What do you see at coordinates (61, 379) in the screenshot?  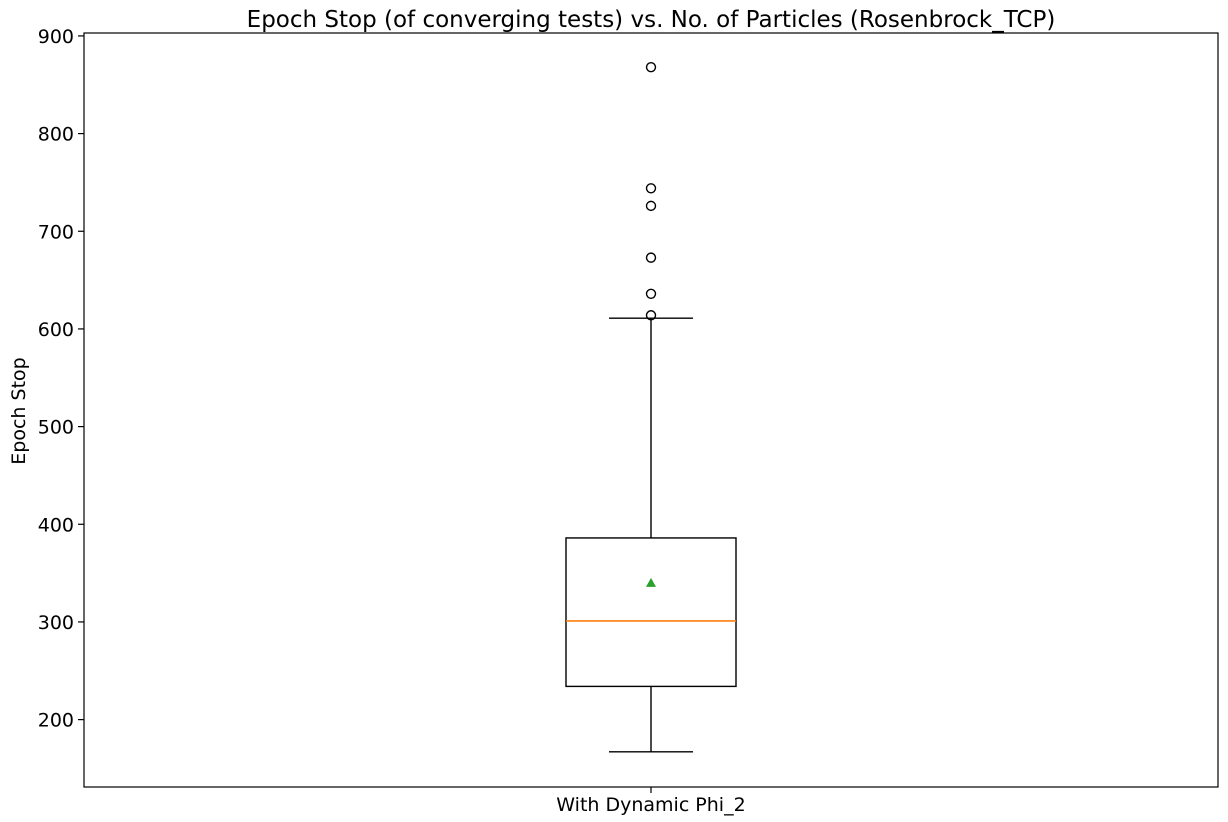 I see `y-axis-ticks: 200 300 400 500 600 700 800 900` at bounding box center [61, 379].